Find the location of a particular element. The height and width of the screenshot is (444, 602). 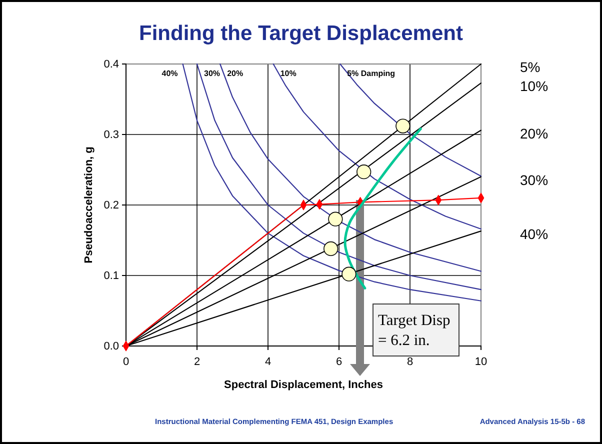

series-label: 20% is located at coordinates (235, 73).